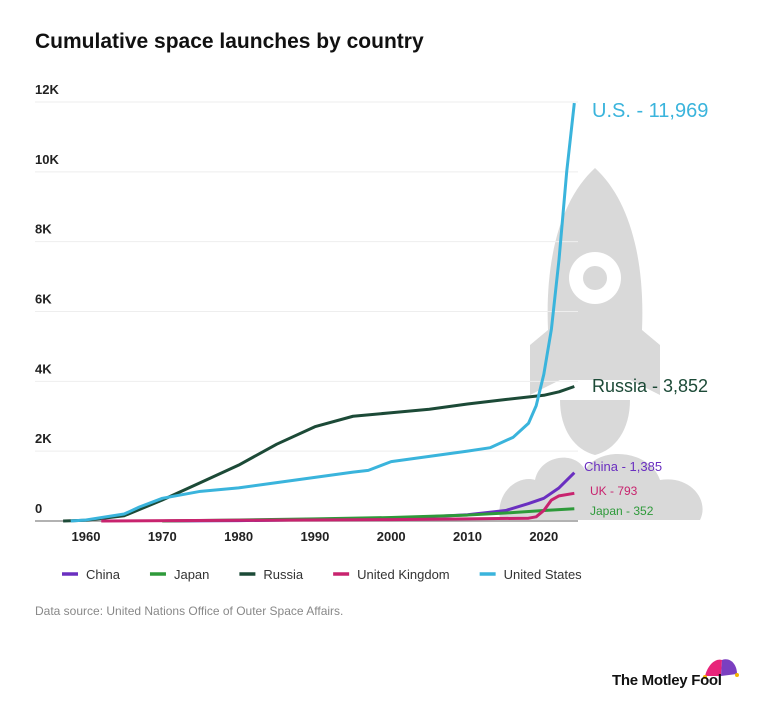  Describe the element at coordinates (667, 680) in the screenshot. I see `motley-fool-logo: The Motley Fool` at that location.